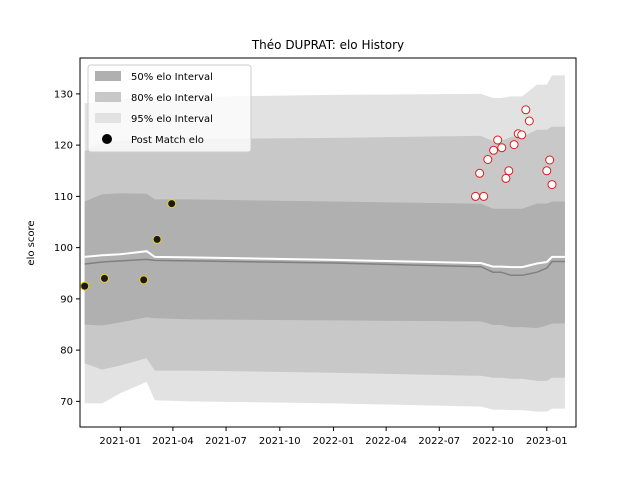 Image resolution: width=640 pixels, height=480 pixels. Describe the element at coordinates (280, 441) in the screenshot. I see `x-tick-label: 2021-10` at that location.